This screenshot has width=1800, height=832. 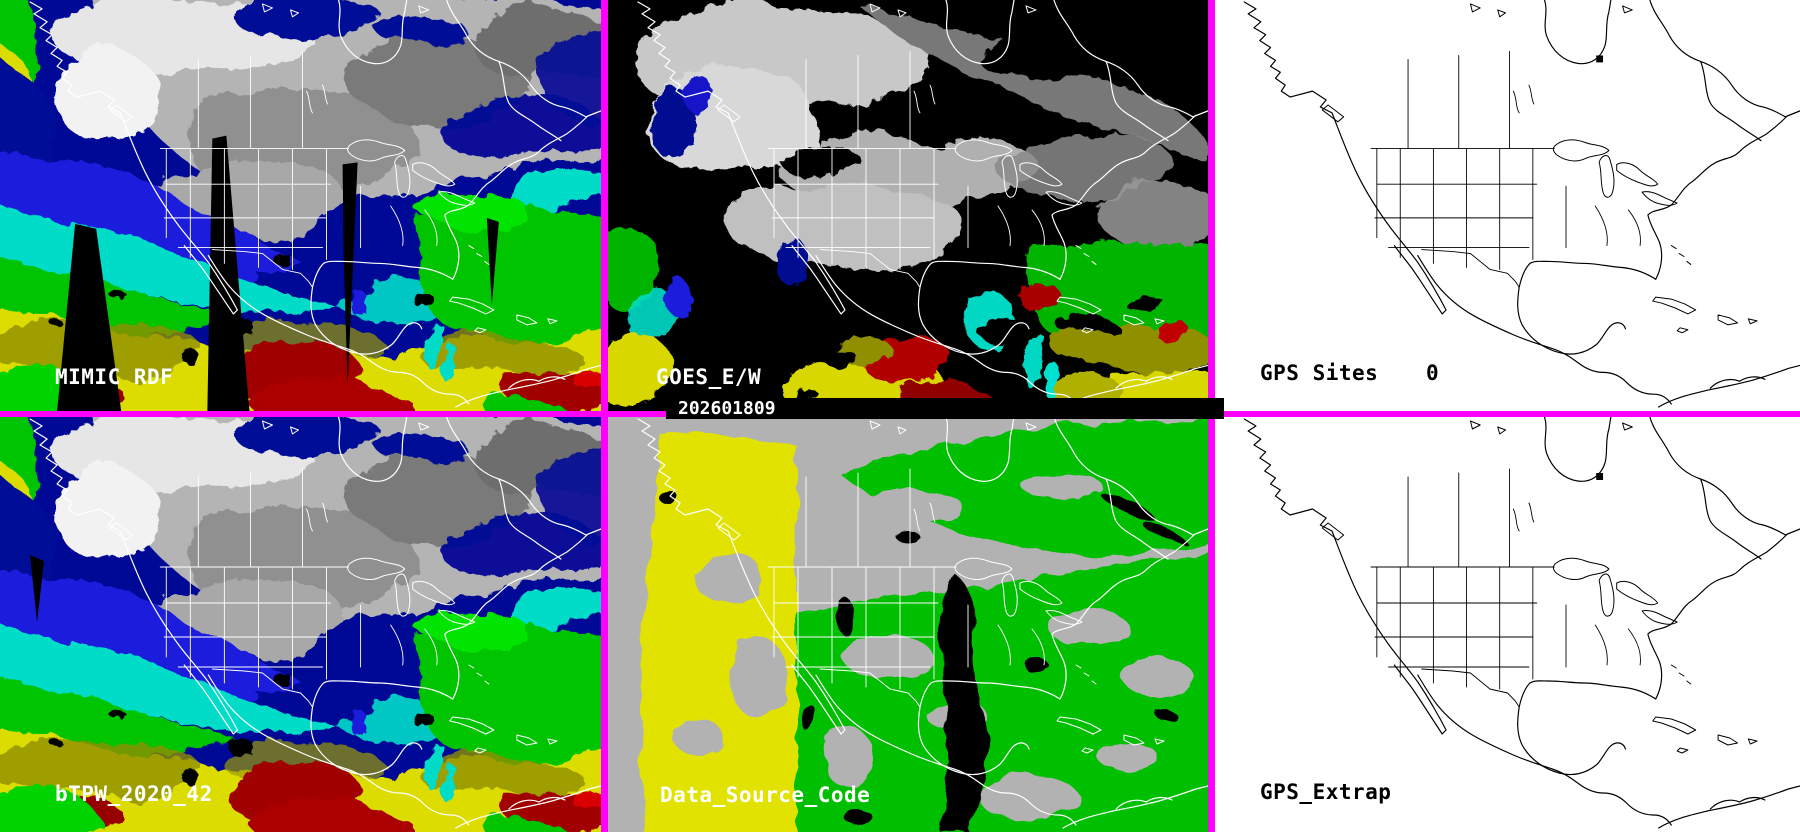 What do you see at coordinates (114, 377) in the screenshot?
I see `panel-label-mimic-rdf: MIMIC RDF` at bounding box center [114, 377].